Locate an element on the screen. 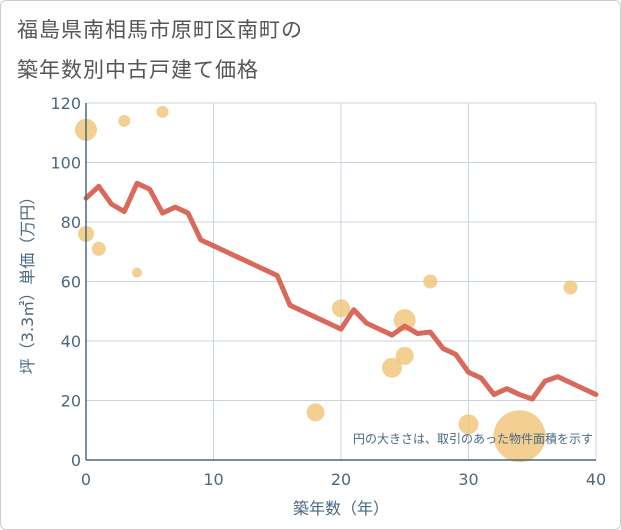 The width and height of the screenshot is (621, 530). y-axis-label: 坪（3.3㎡）単価（万円） is located at coordinates (27, 281).